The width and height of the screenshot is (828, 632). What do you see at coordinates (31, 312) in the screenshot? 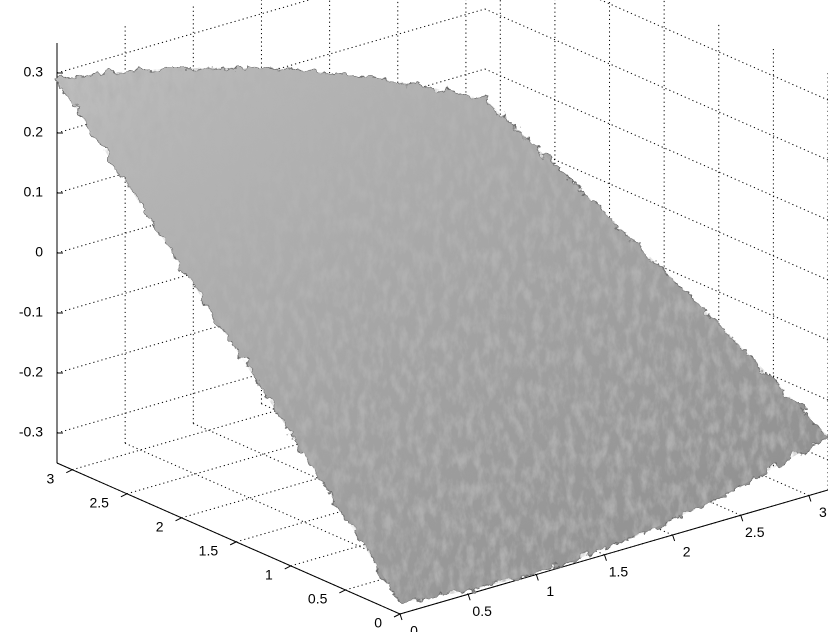
I see `z-tick-label: -0.1` at bounding box center [31, 312].